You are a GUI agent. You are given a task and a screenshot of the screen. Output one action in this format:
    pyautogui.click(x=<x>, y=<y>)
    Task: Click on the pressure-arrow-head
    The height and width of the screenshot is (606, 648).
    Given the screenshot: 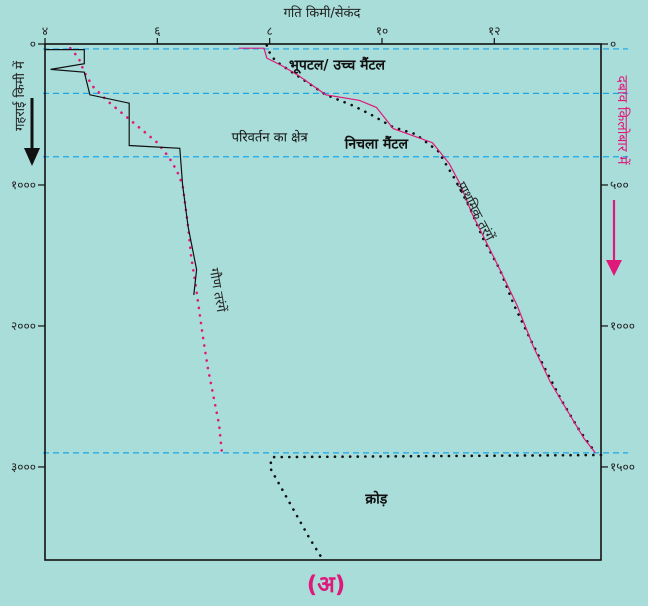 What is the action you would take?
    pyautogui.click(x=614, y=268)
    